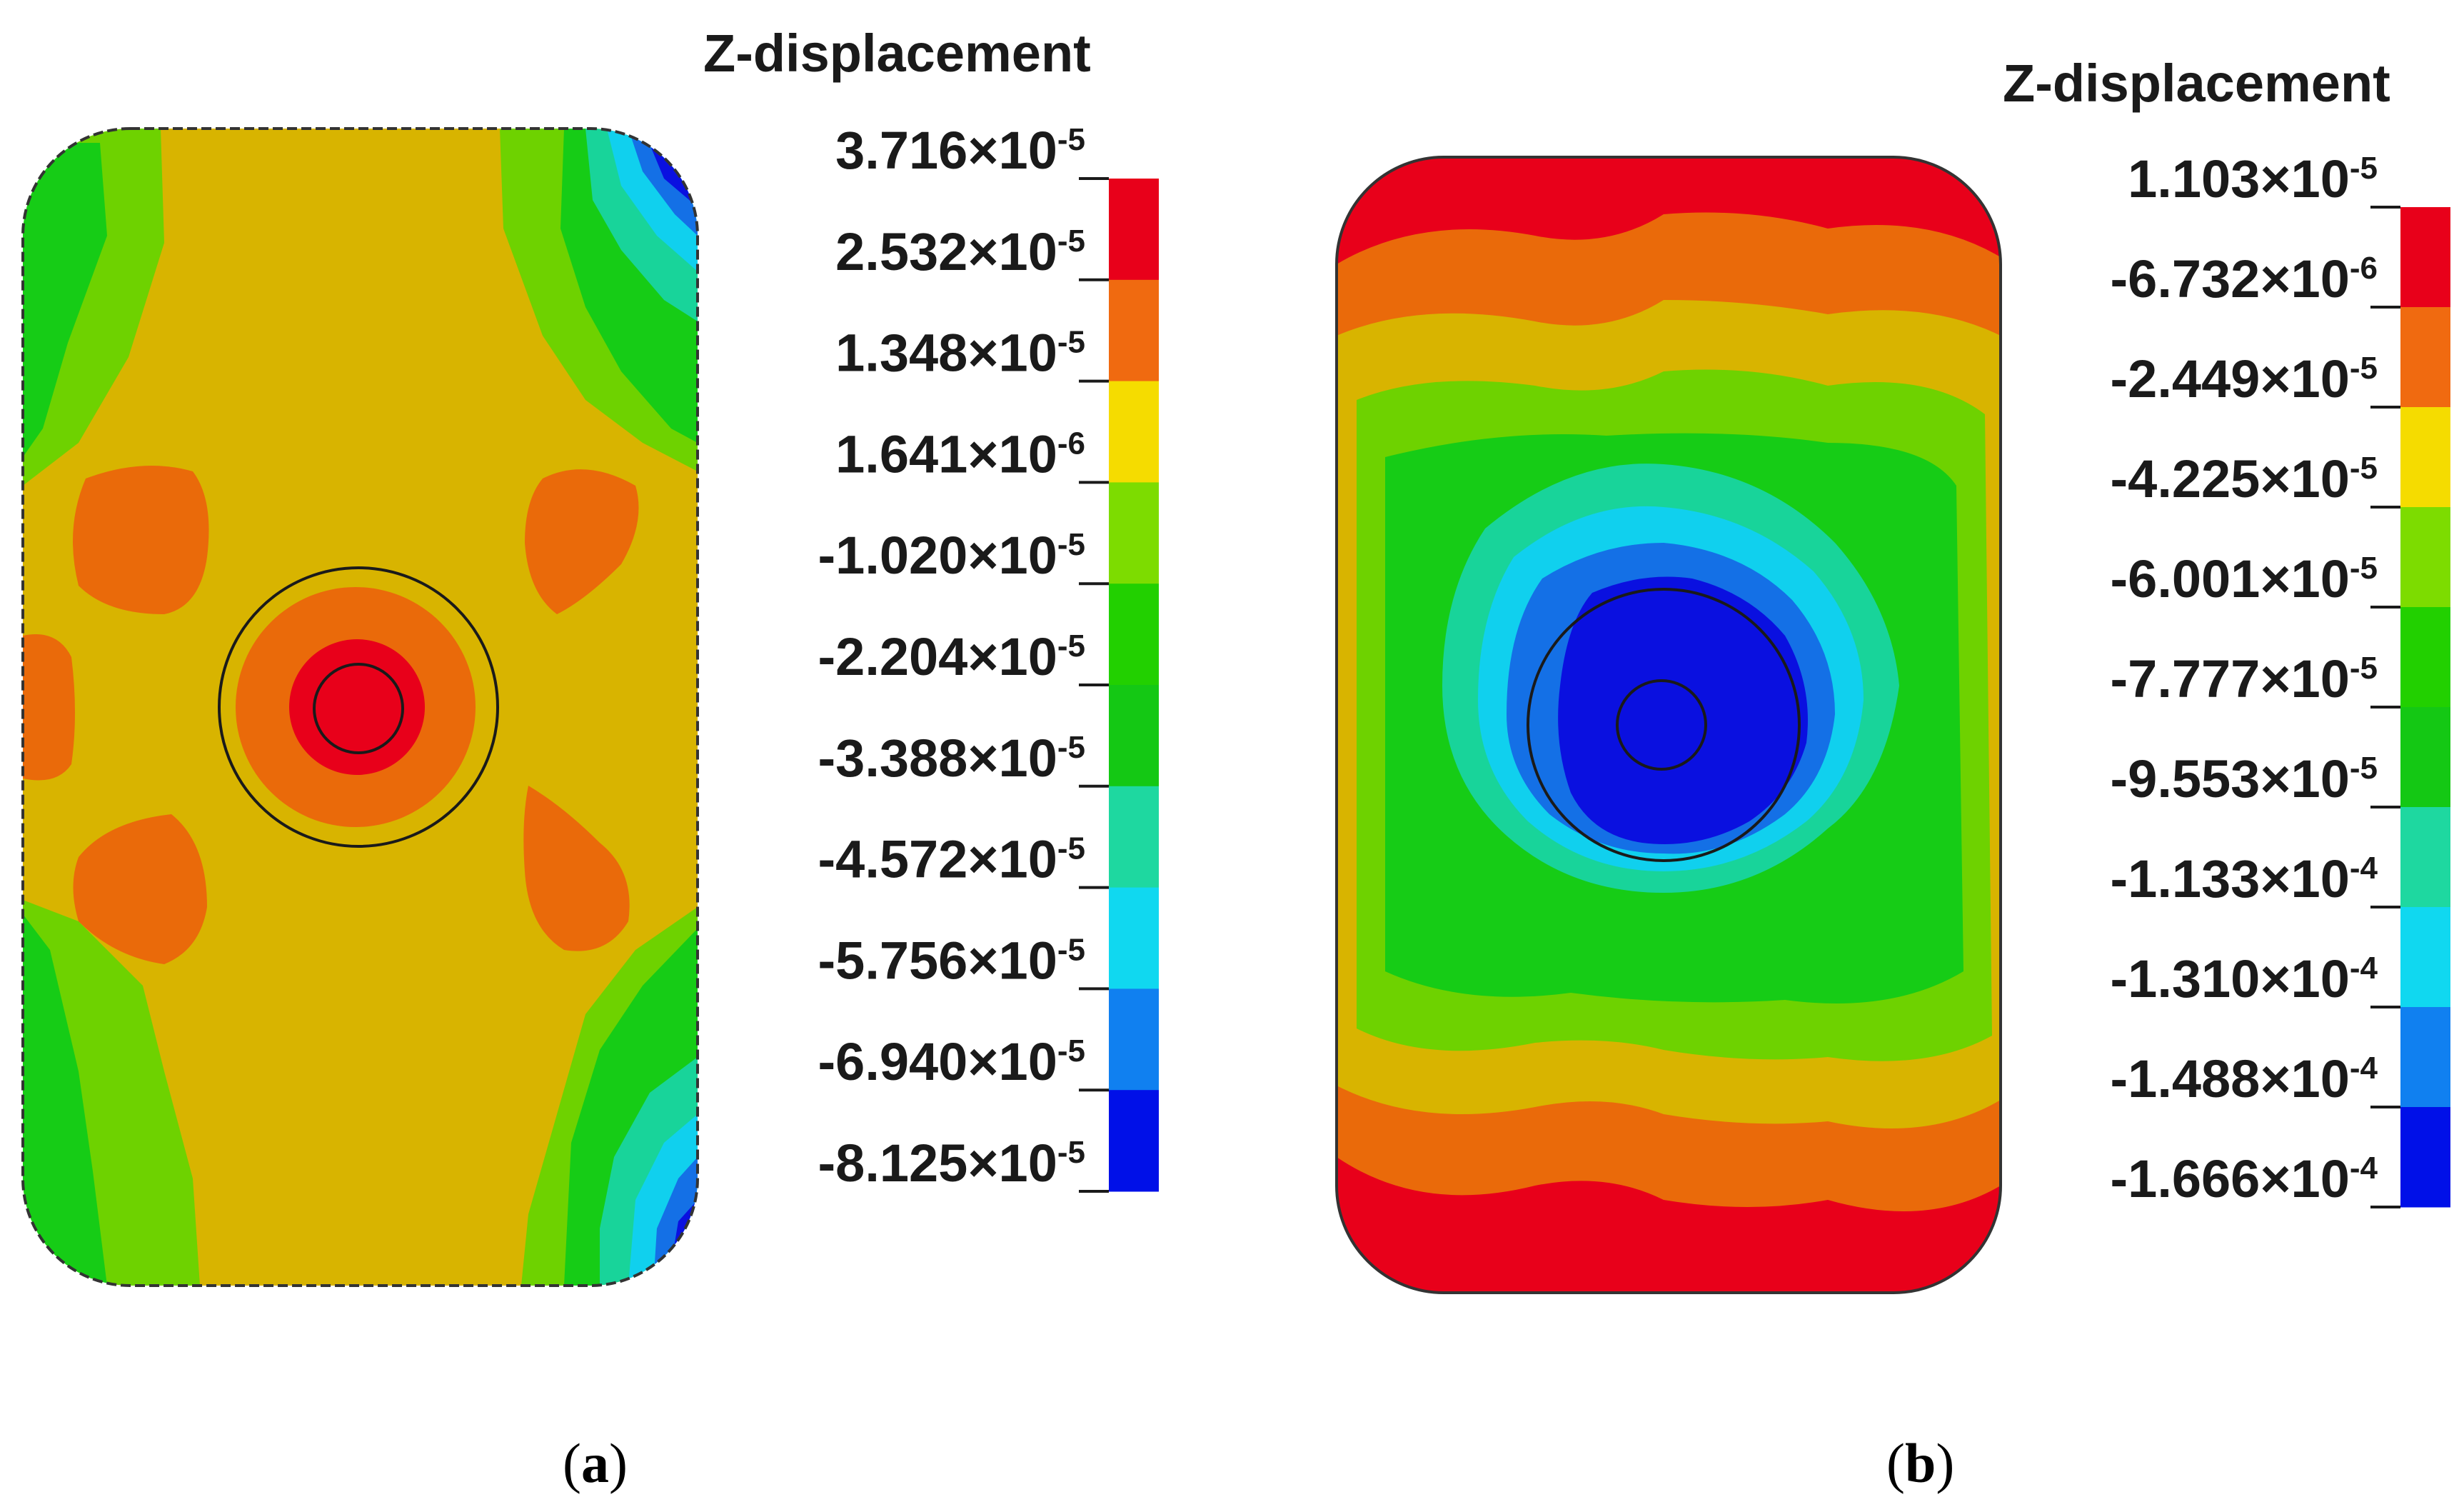  I want to click on region-orange-blob-lr-a, so click(576, 868).